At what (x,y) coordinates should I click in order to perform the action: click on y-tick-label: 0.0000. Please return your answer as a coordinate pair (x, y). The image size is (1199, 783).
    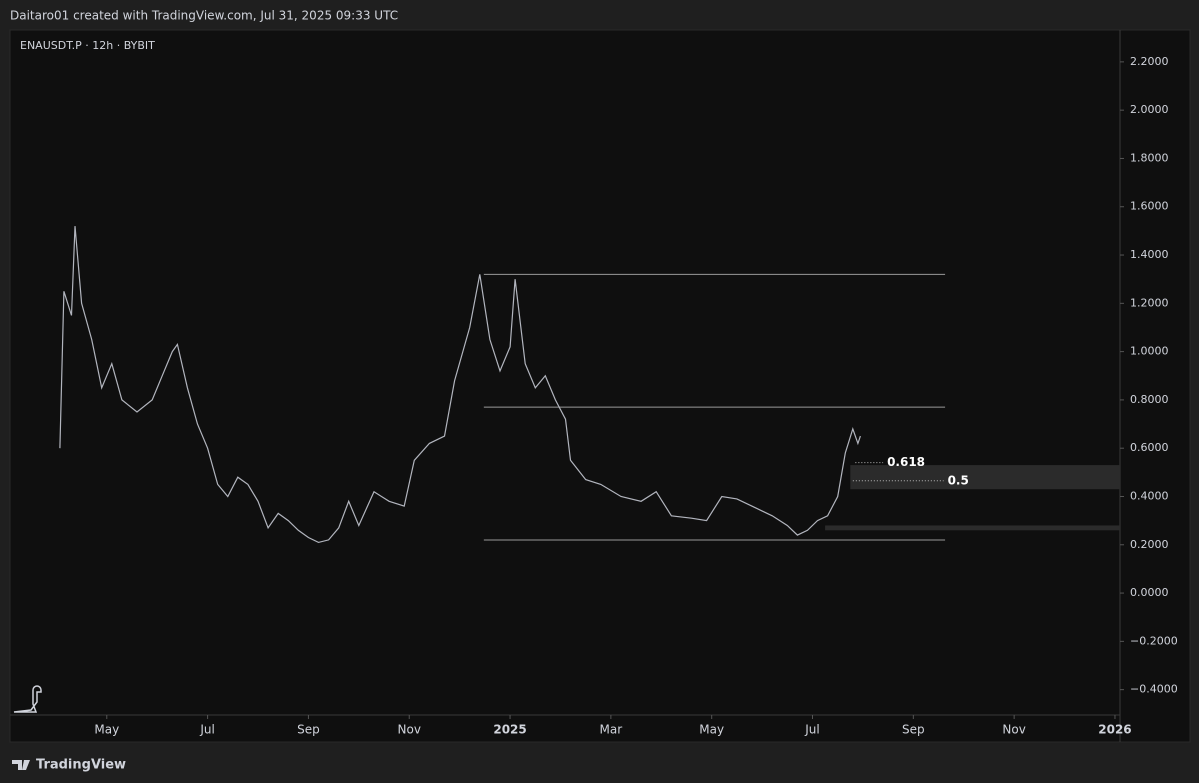
    Looking at the image, I should click on (1149, 592).